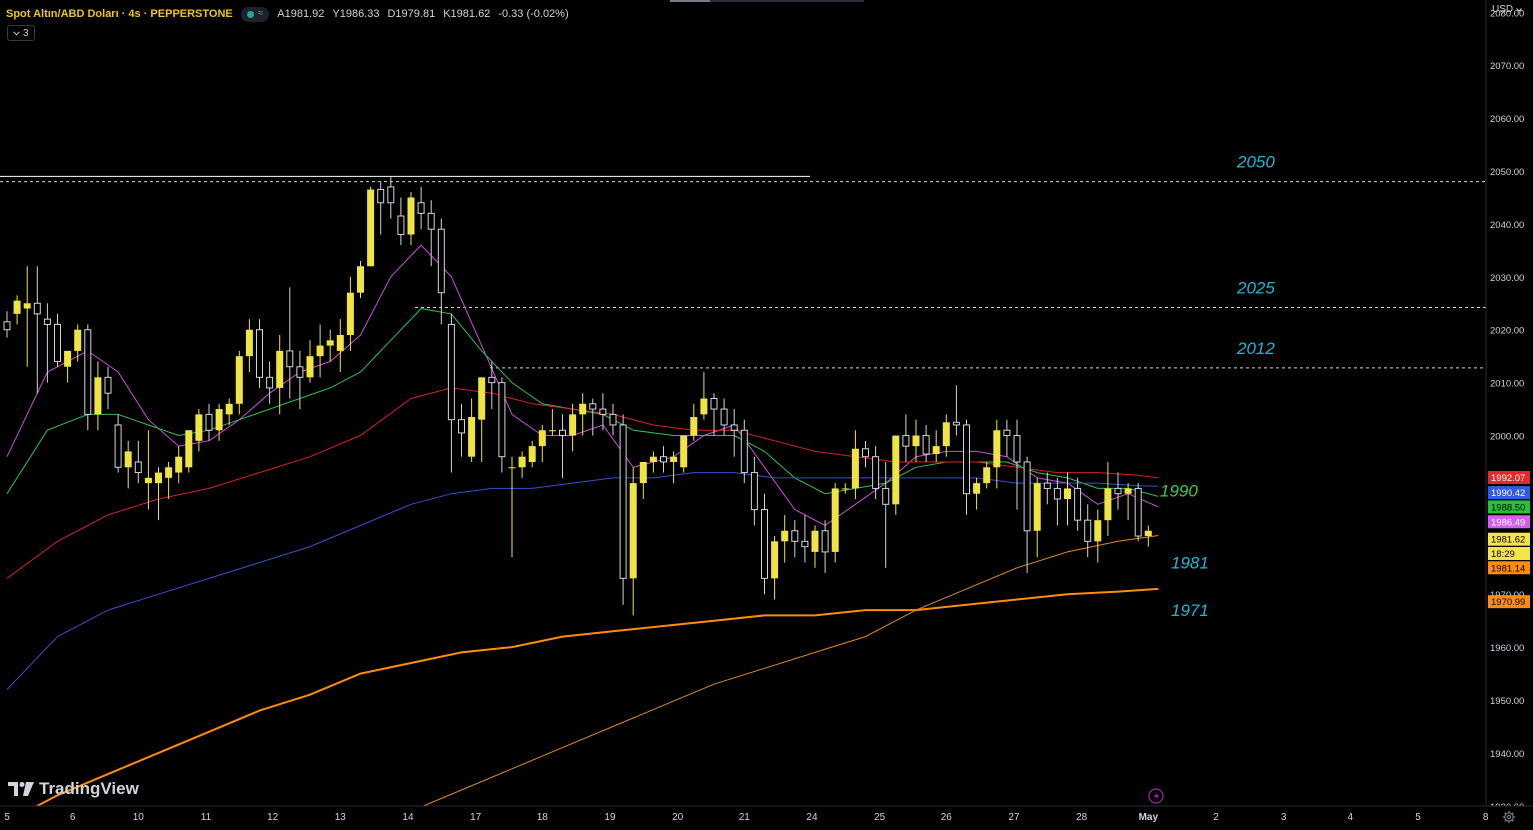 The image size is (1533, 830). I want to click on indicators-toggle-button: 3, so click(21, 33).